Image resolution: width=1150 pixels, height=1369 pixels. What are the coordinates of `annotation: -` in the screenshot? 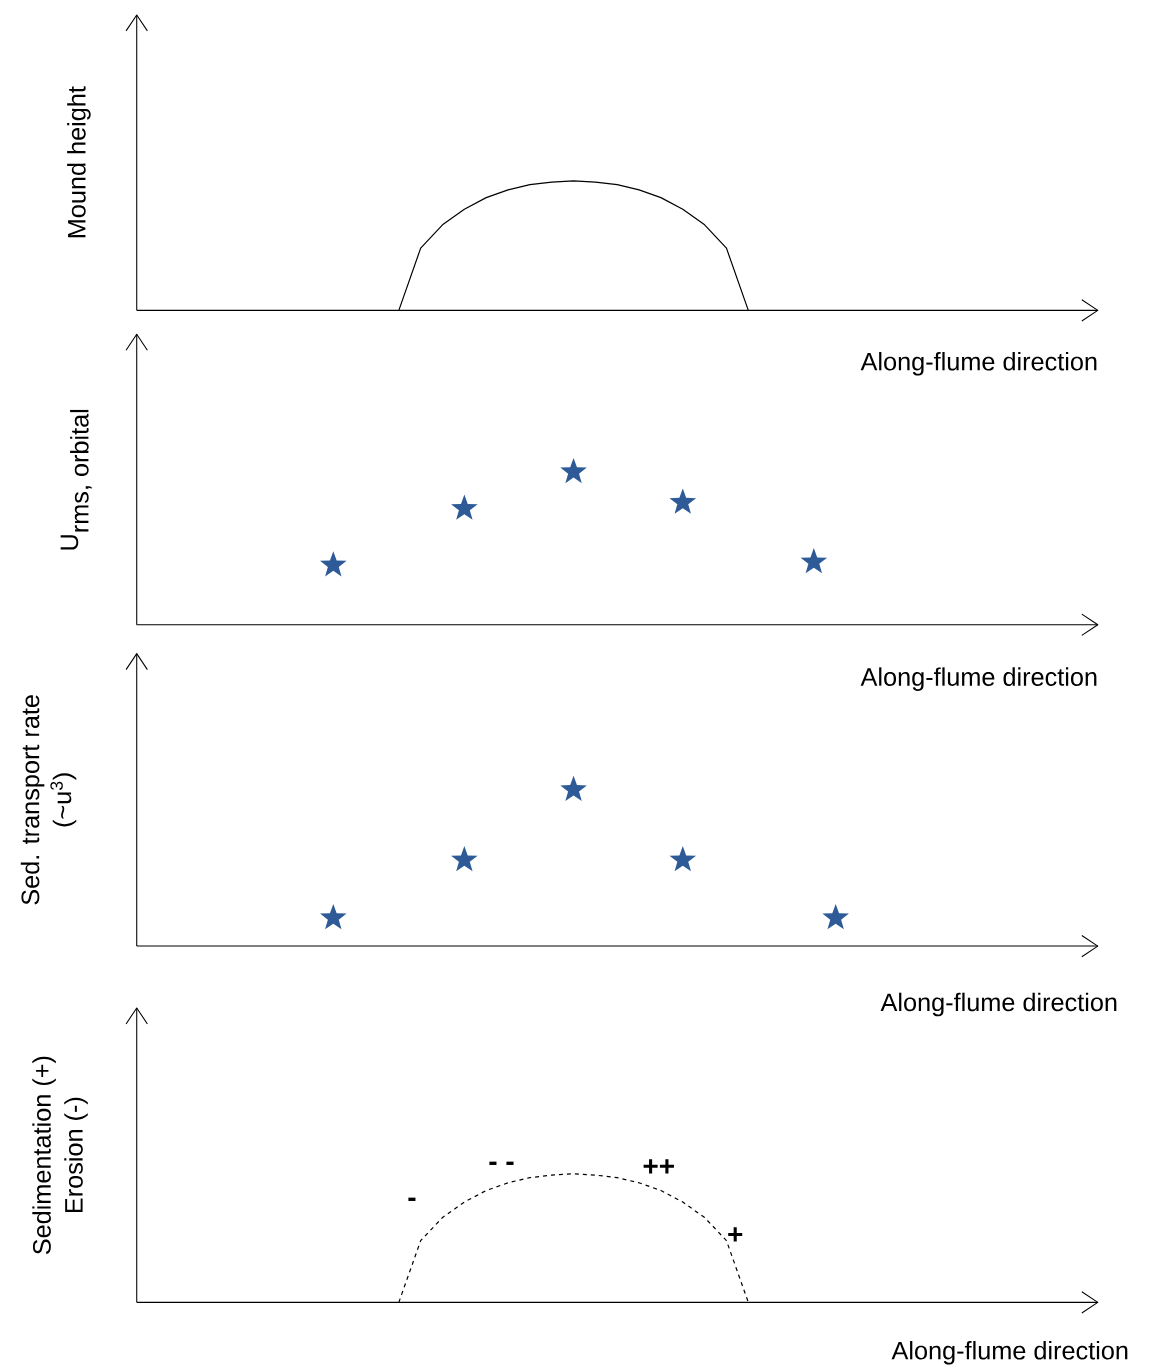 It's located at (412, 1199).